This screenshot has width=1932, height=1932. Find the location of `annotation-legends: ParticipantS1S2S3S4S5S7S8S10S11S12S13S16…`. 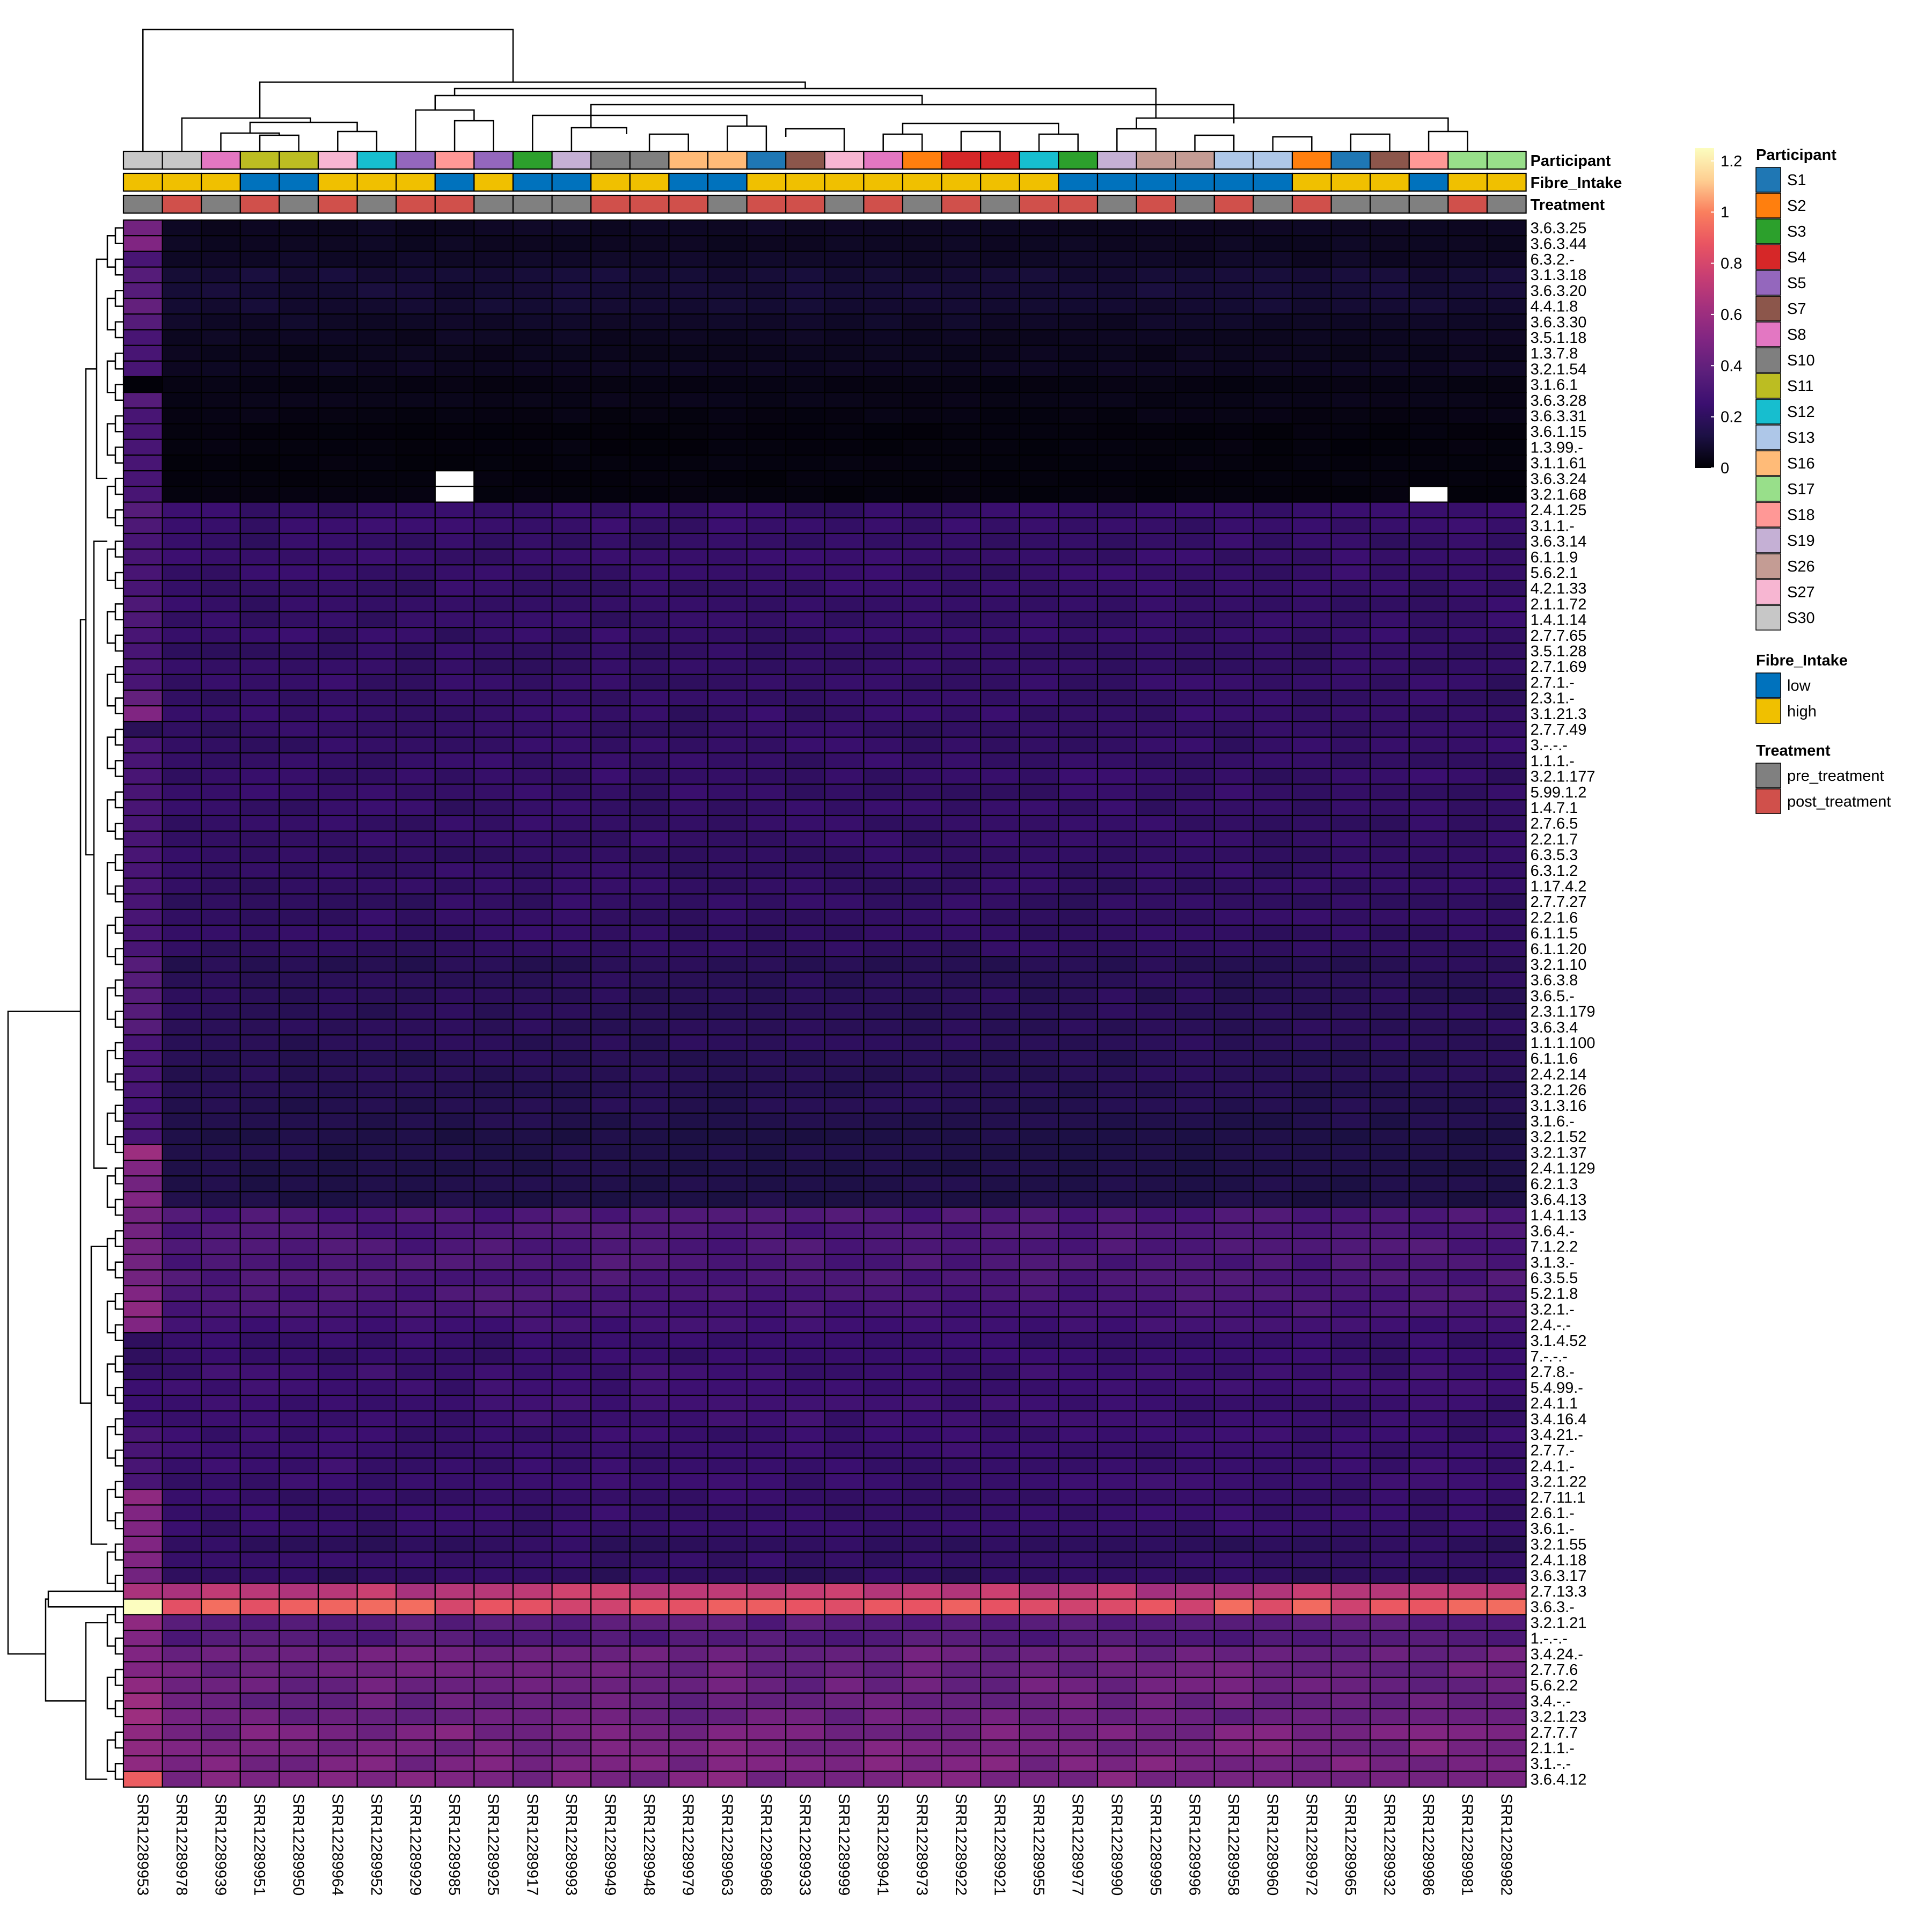

annotation-legends: ParticipantS1S2S3S4S5S7S8S10S11S12S13S16… is located at coordinates (1823, 480).